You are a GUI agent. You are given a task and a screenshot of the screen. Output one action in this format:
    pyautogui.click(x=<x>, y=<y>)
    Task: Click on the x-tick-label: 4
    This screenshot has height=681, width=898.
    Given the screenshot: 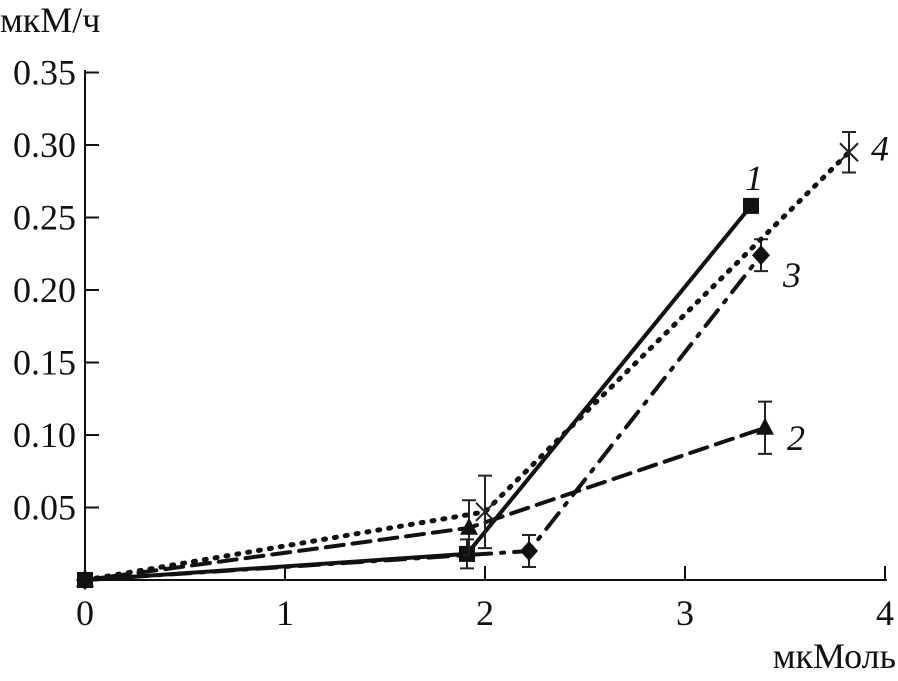 What is the action you would take?
    pyautogui.click(x=885, y=613)
    